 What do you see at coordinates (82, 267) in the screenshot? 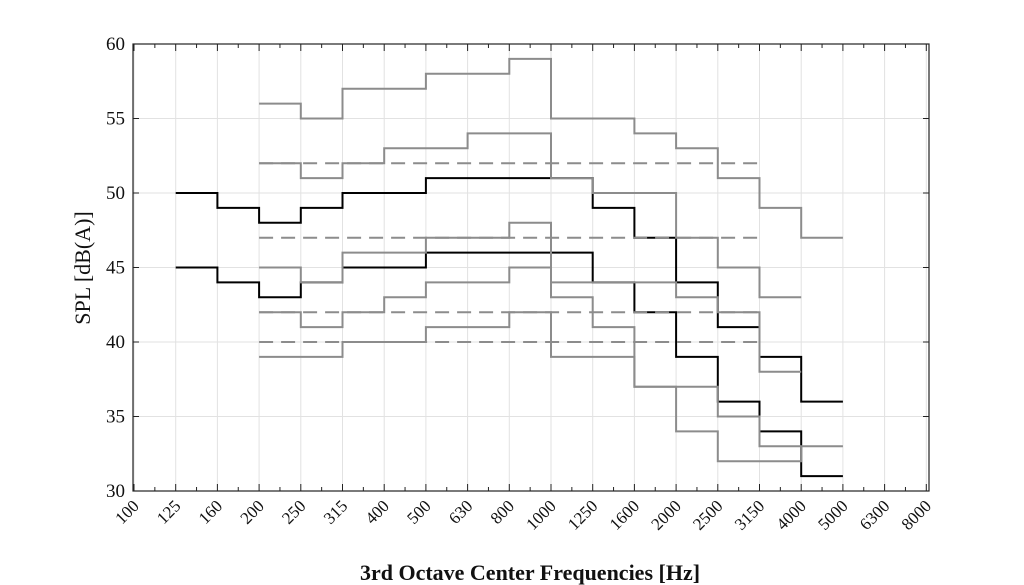
I see `y-axis-label: SPL [dB(A)]` at bounding box center [82, 267].